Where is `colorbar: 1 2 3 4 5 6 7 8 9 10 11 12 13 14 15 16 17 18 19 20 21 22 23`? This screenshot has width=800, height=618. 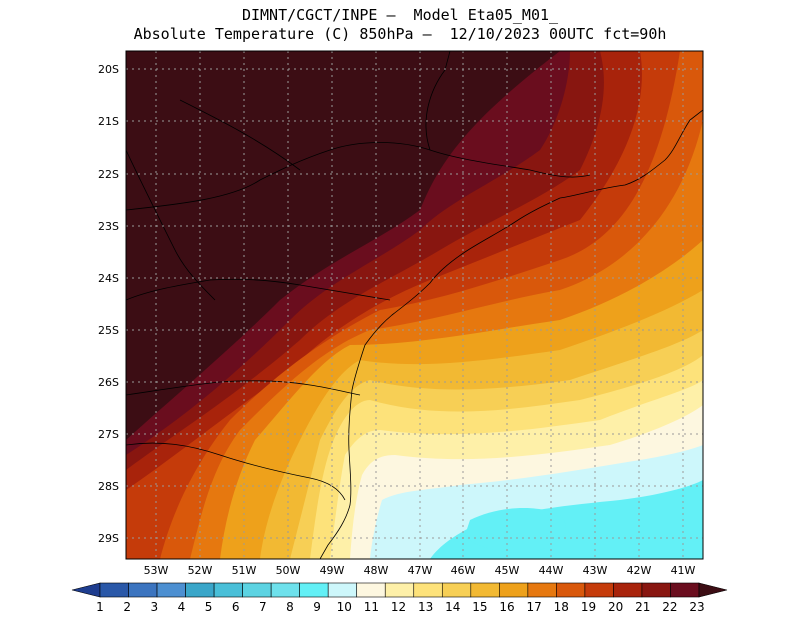 colorbar: 1 2 3 4 5 6 7 8 9 10 11 12 13 14 15 16 17 18 19 20 21 22 23 is located at coordinates (399, 598).